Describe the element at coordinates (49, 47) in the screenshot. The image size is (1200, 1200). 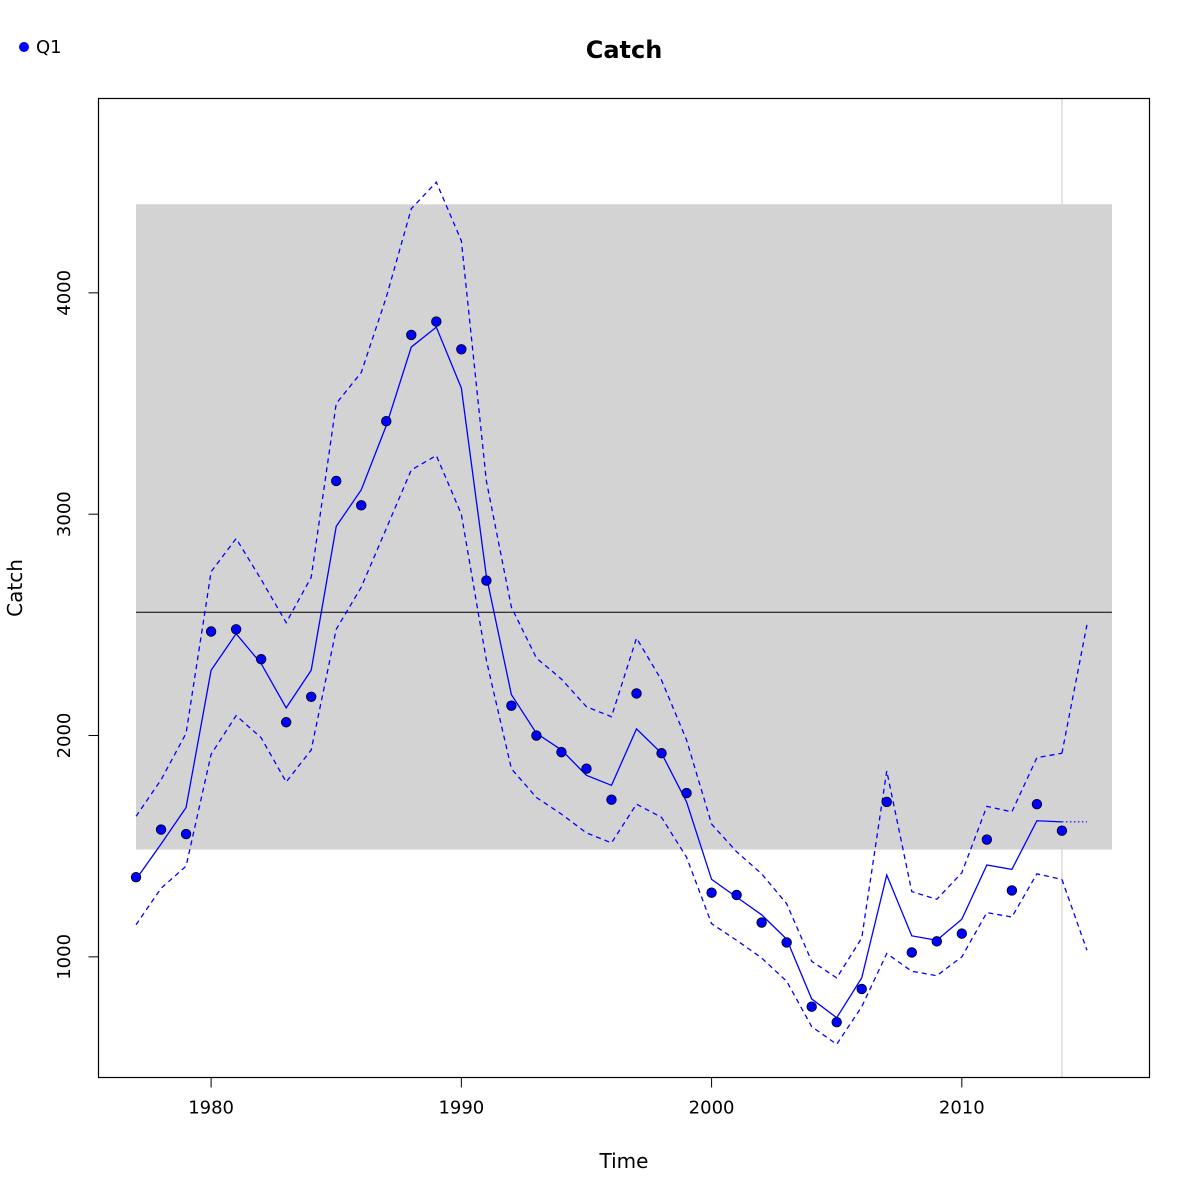
I see `legend-label-q1: Q1` at that location.